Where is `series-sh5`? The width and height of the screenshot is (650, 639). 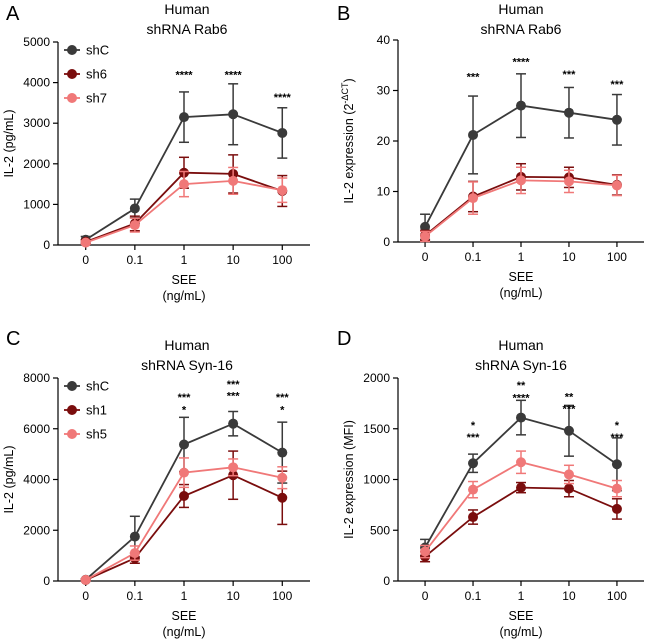 series-sh5 is located at coordinates (184, 521).